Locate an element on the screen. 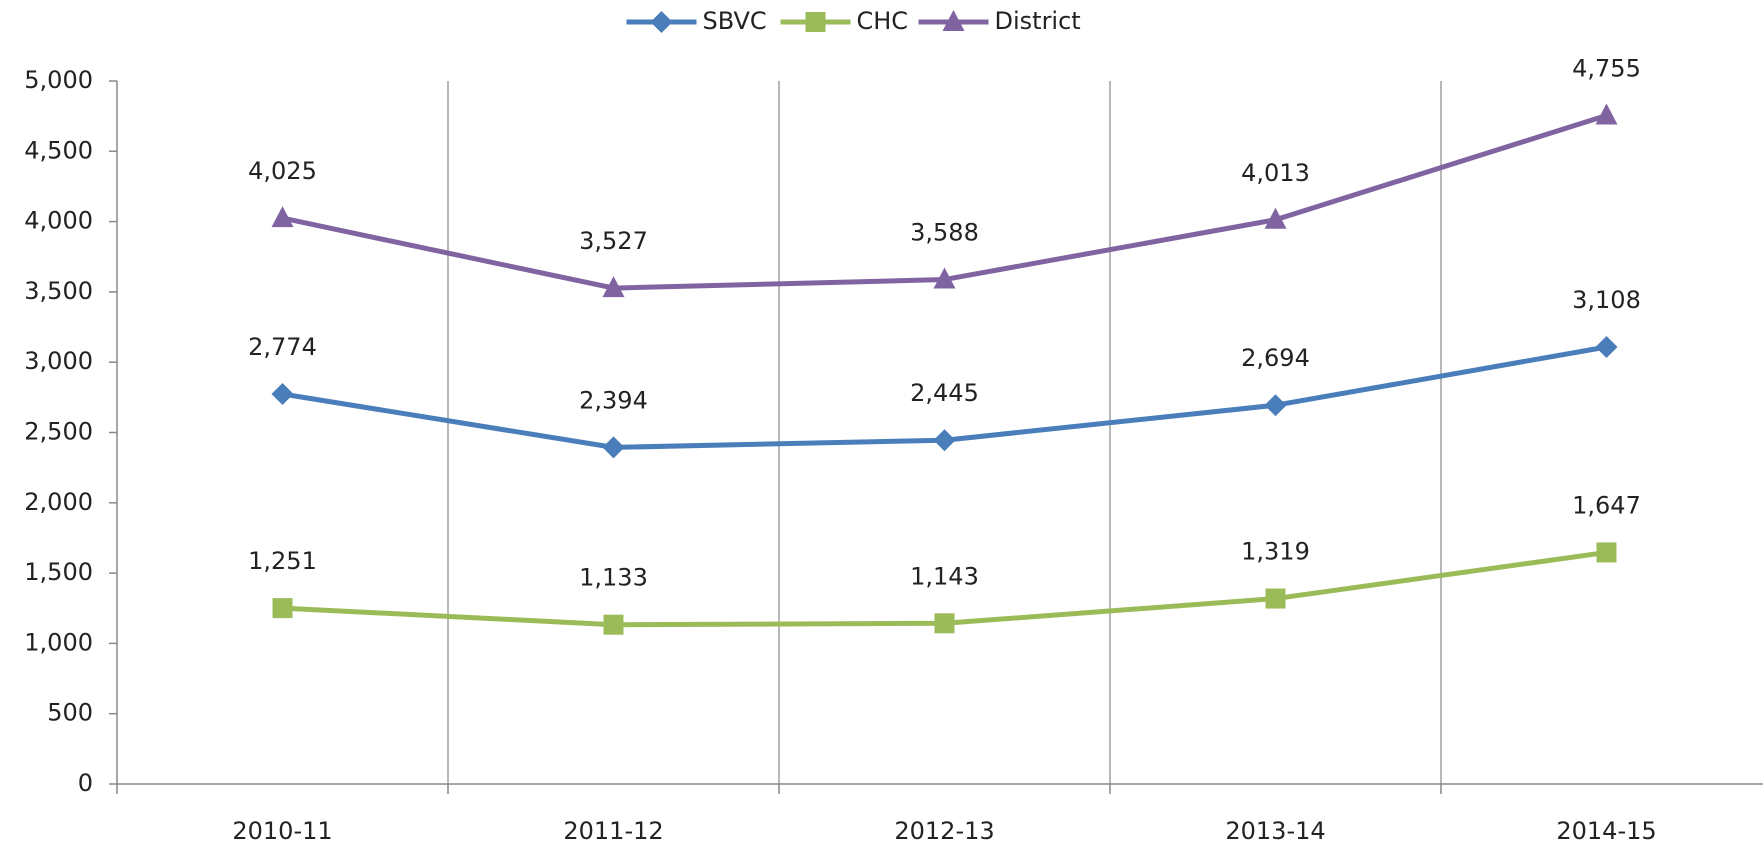 The height and width of the screenshot is (849, 1763). data-label: 2,774 is located at coordinates (282, 347).